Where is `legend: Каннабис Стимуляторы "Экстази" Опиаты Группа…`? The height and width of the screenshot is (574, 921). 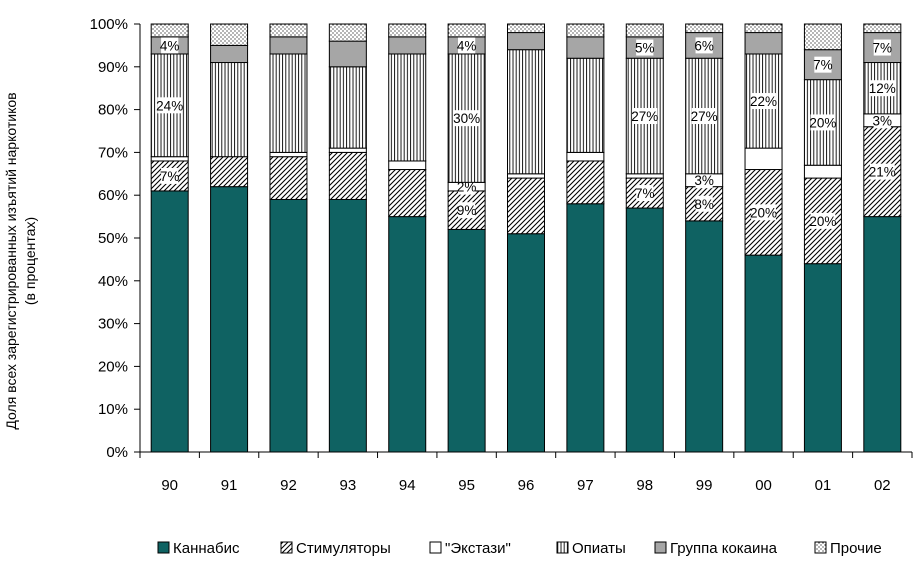 legend: Каннабис Стимуляторы "Экстази" Опиаты Группа… is located at coordinates (519, 548).